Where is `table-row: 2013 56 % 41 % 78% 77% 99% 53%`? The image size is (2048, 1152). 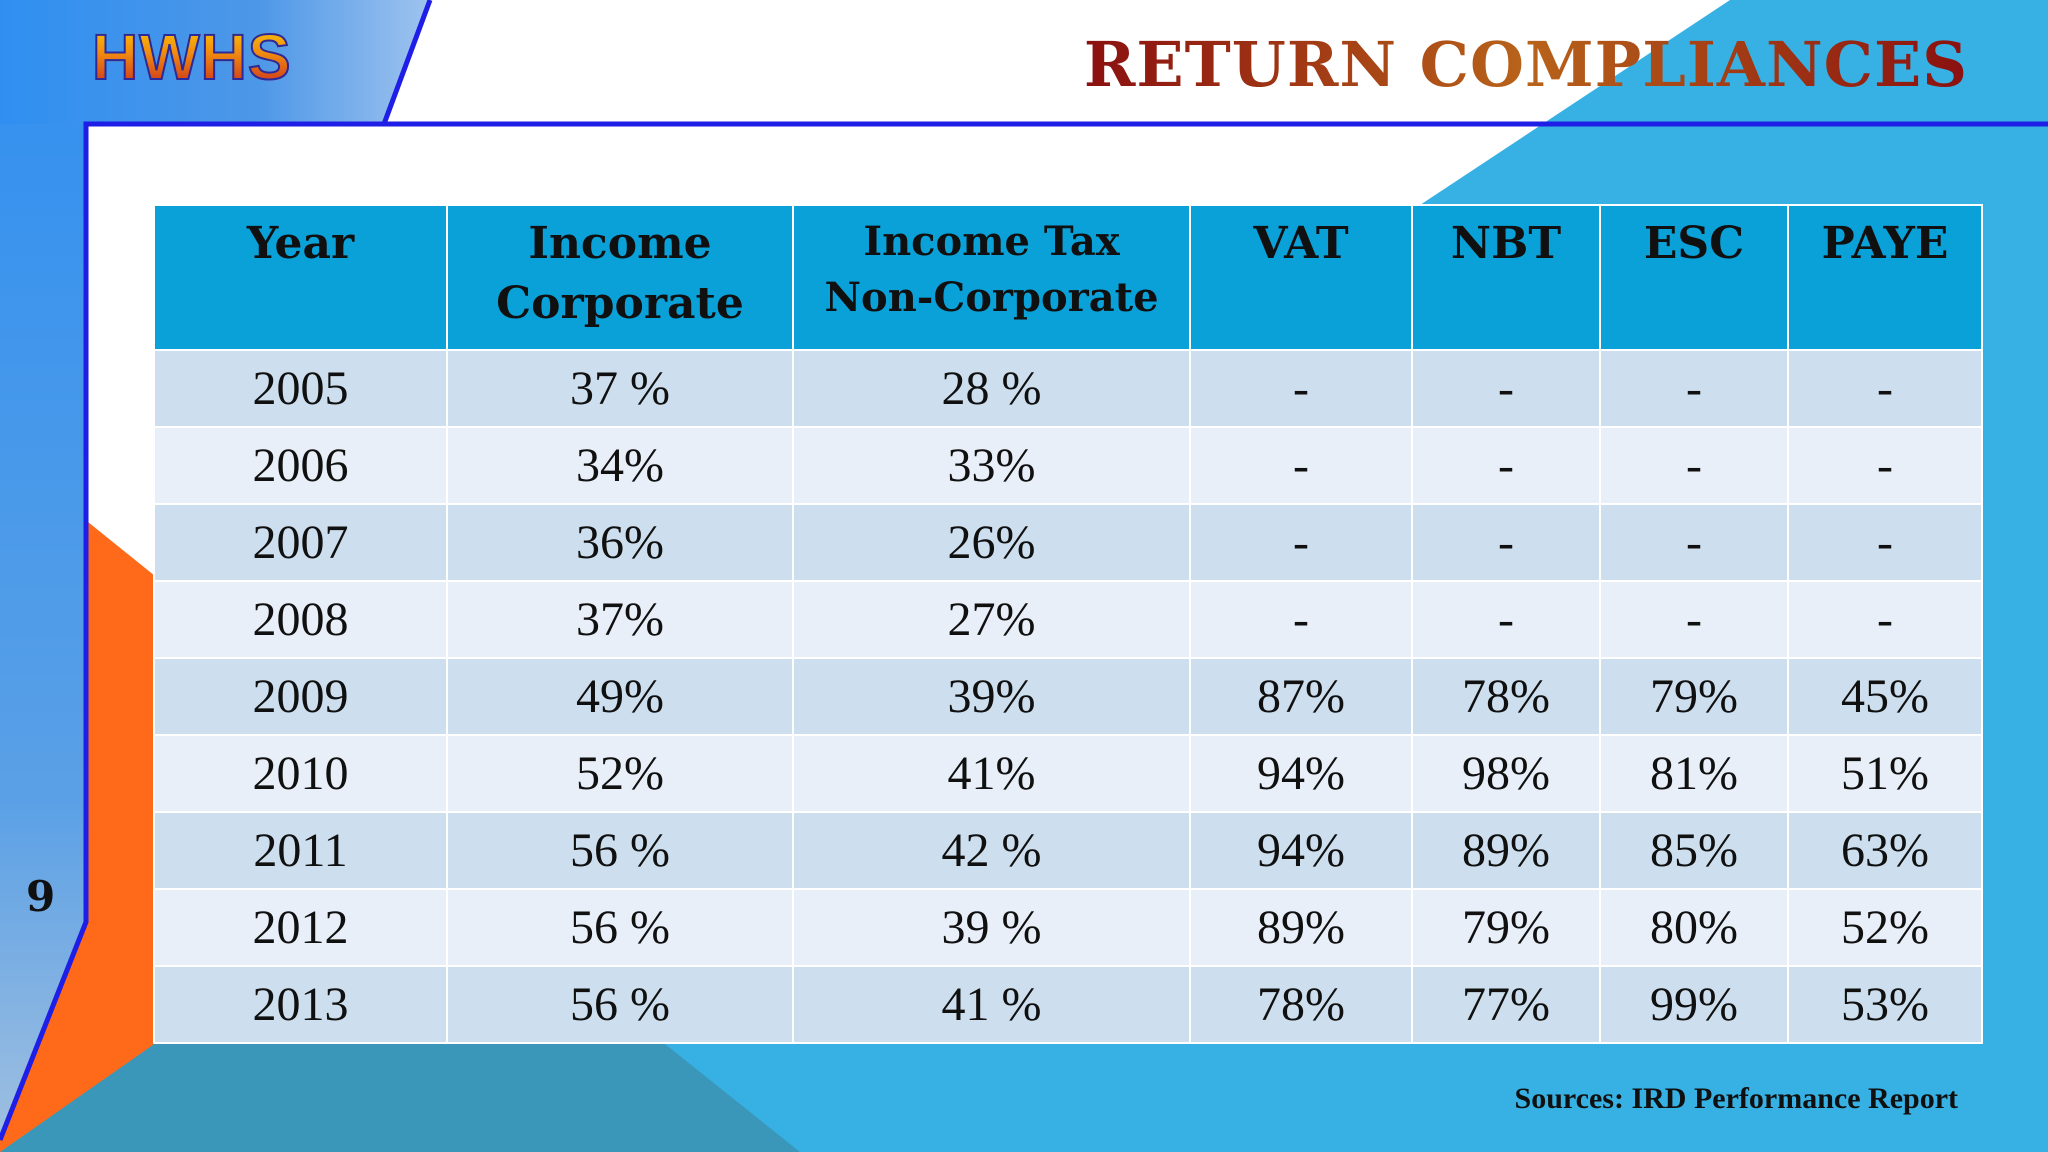
table-row: 2013 56 % 41 % 78% 77% 99% 53% is located at coordinates (1068, 1004).